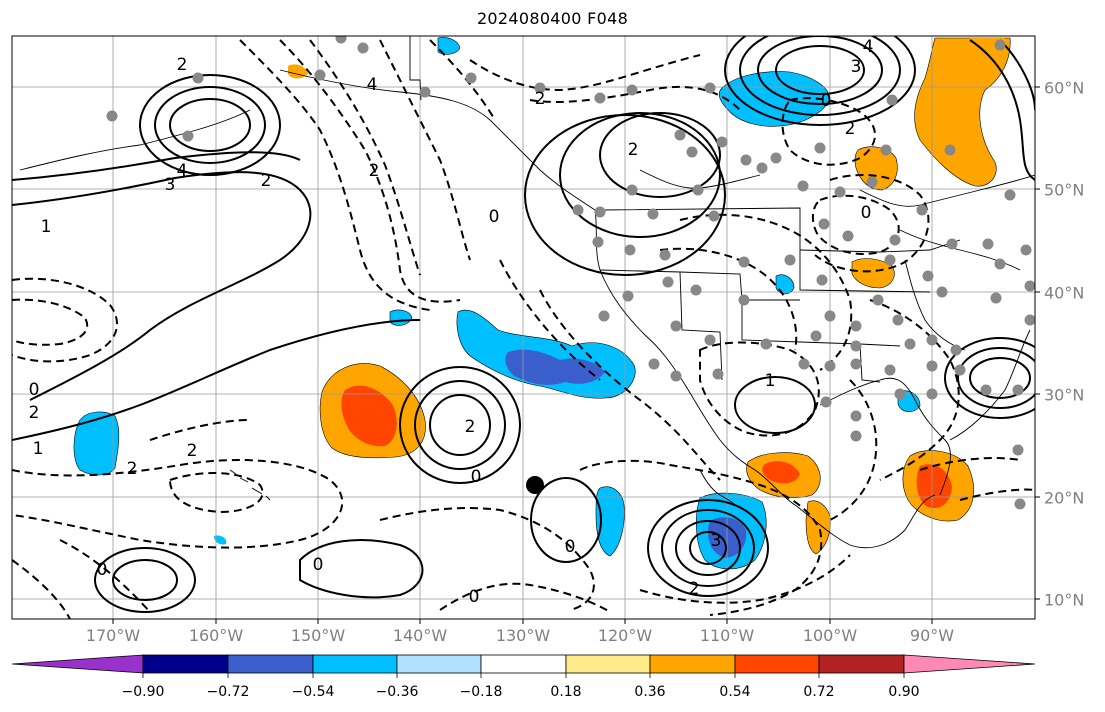 This screenshot has width=1105, height=712. What do you see at coordinates (932, 635) in the screenshot?
I see `lon-label-90w: 90°W` at bounding box center [932, 635].